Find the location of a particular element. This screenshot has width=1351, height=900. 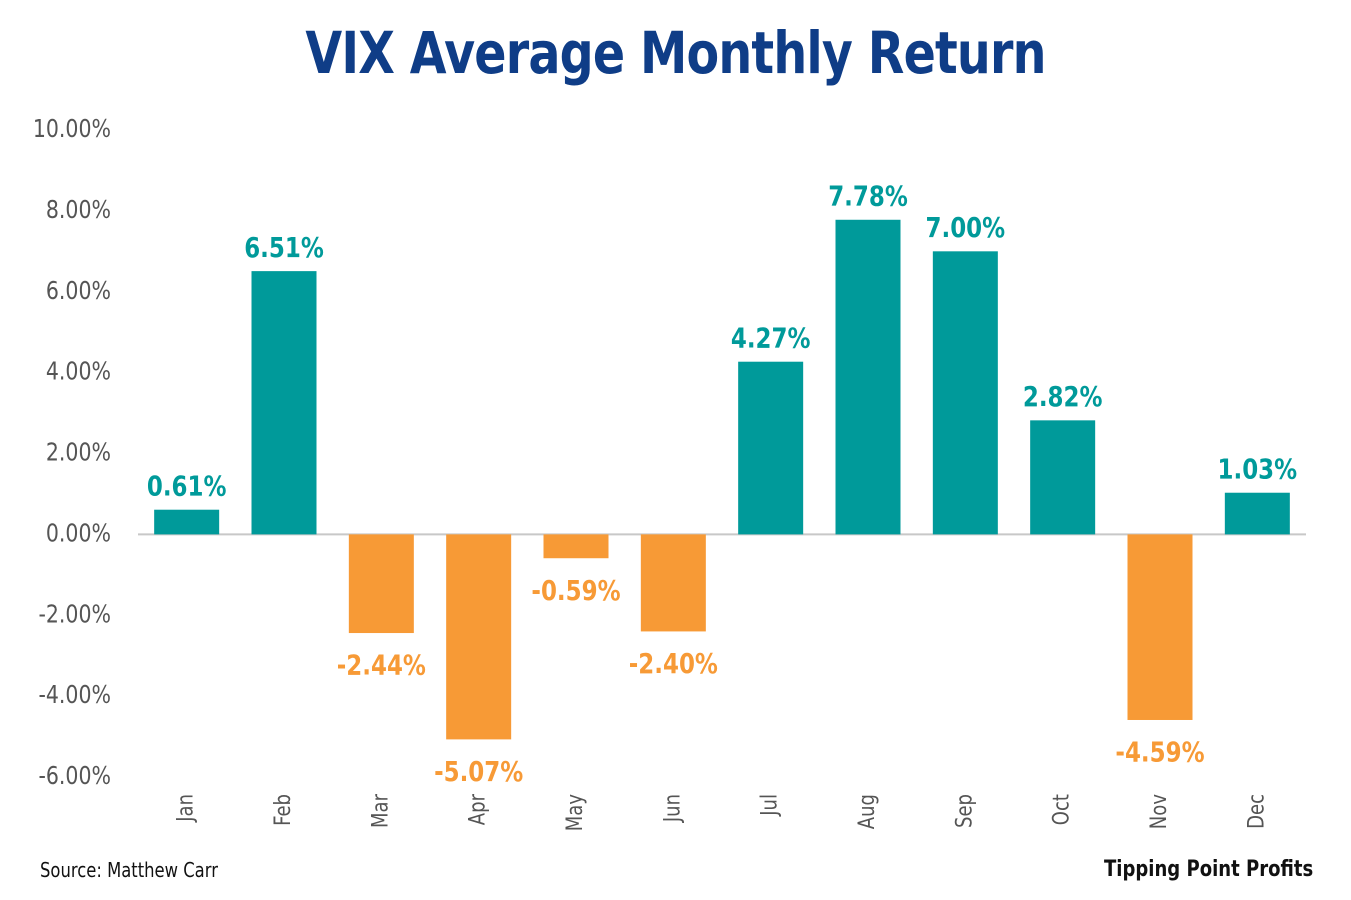

y-tick-label: 10.00% is located at coordinates (72, 129).